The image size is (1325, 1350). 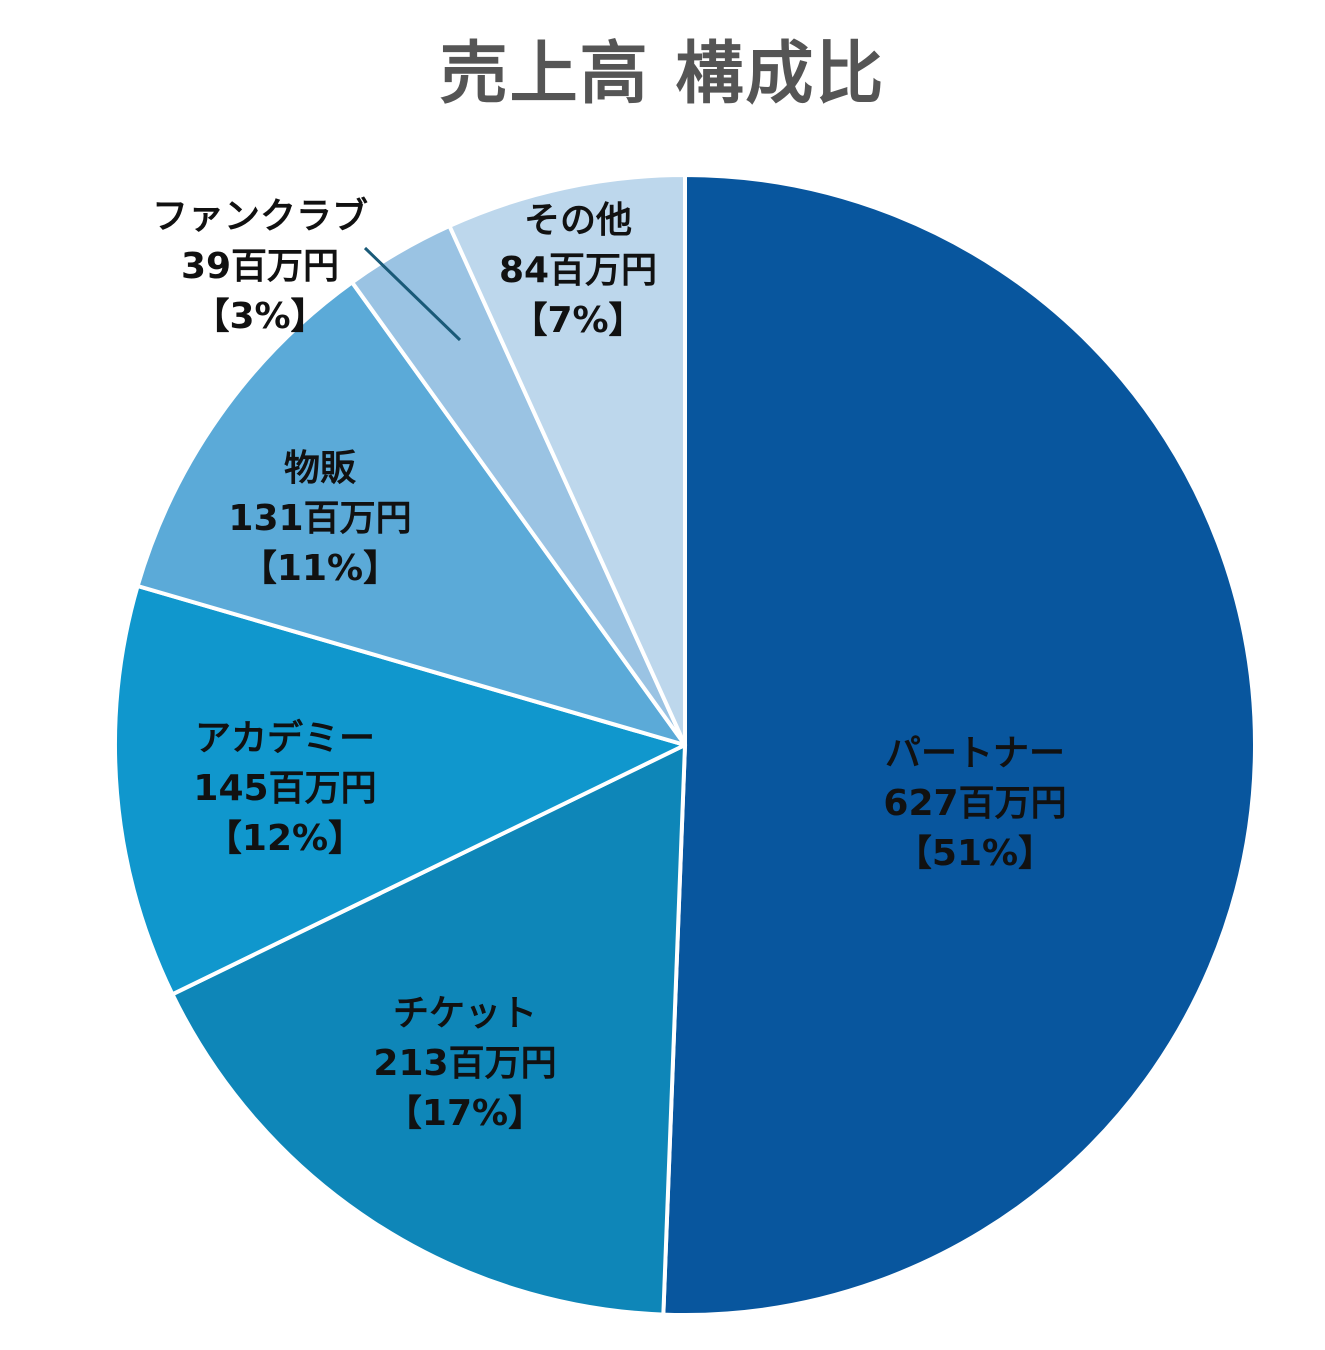 I want to click on slice-label-name: 物販, so click(x=320, y=468).